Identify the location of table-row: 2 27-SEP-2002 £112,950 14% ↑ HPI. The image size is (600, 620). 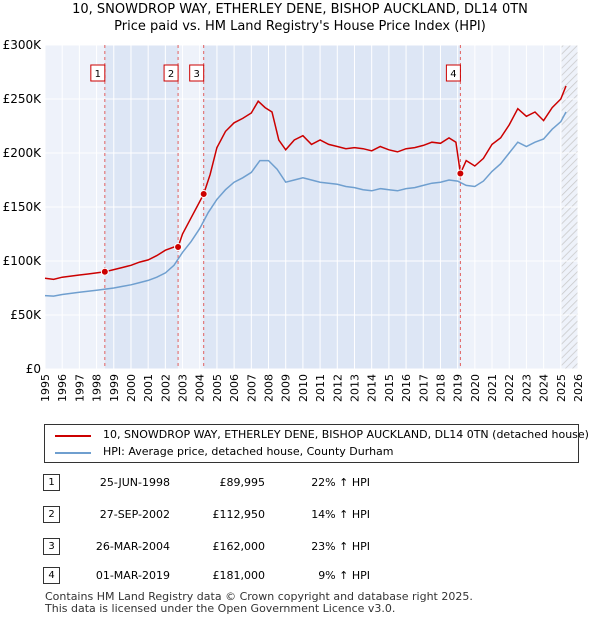
(300, 515).